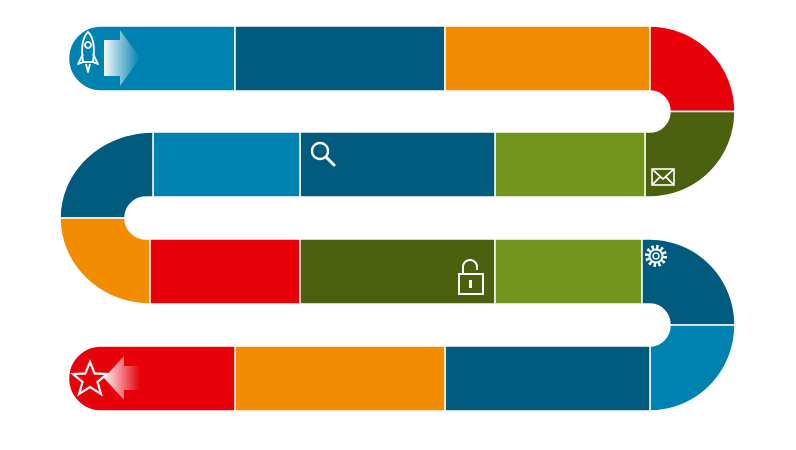 The image size is (796, 450). What do you see at coordinates (663, 177) in the screenshot?
I see `envelope-icon` at bounding box center [663, 177].